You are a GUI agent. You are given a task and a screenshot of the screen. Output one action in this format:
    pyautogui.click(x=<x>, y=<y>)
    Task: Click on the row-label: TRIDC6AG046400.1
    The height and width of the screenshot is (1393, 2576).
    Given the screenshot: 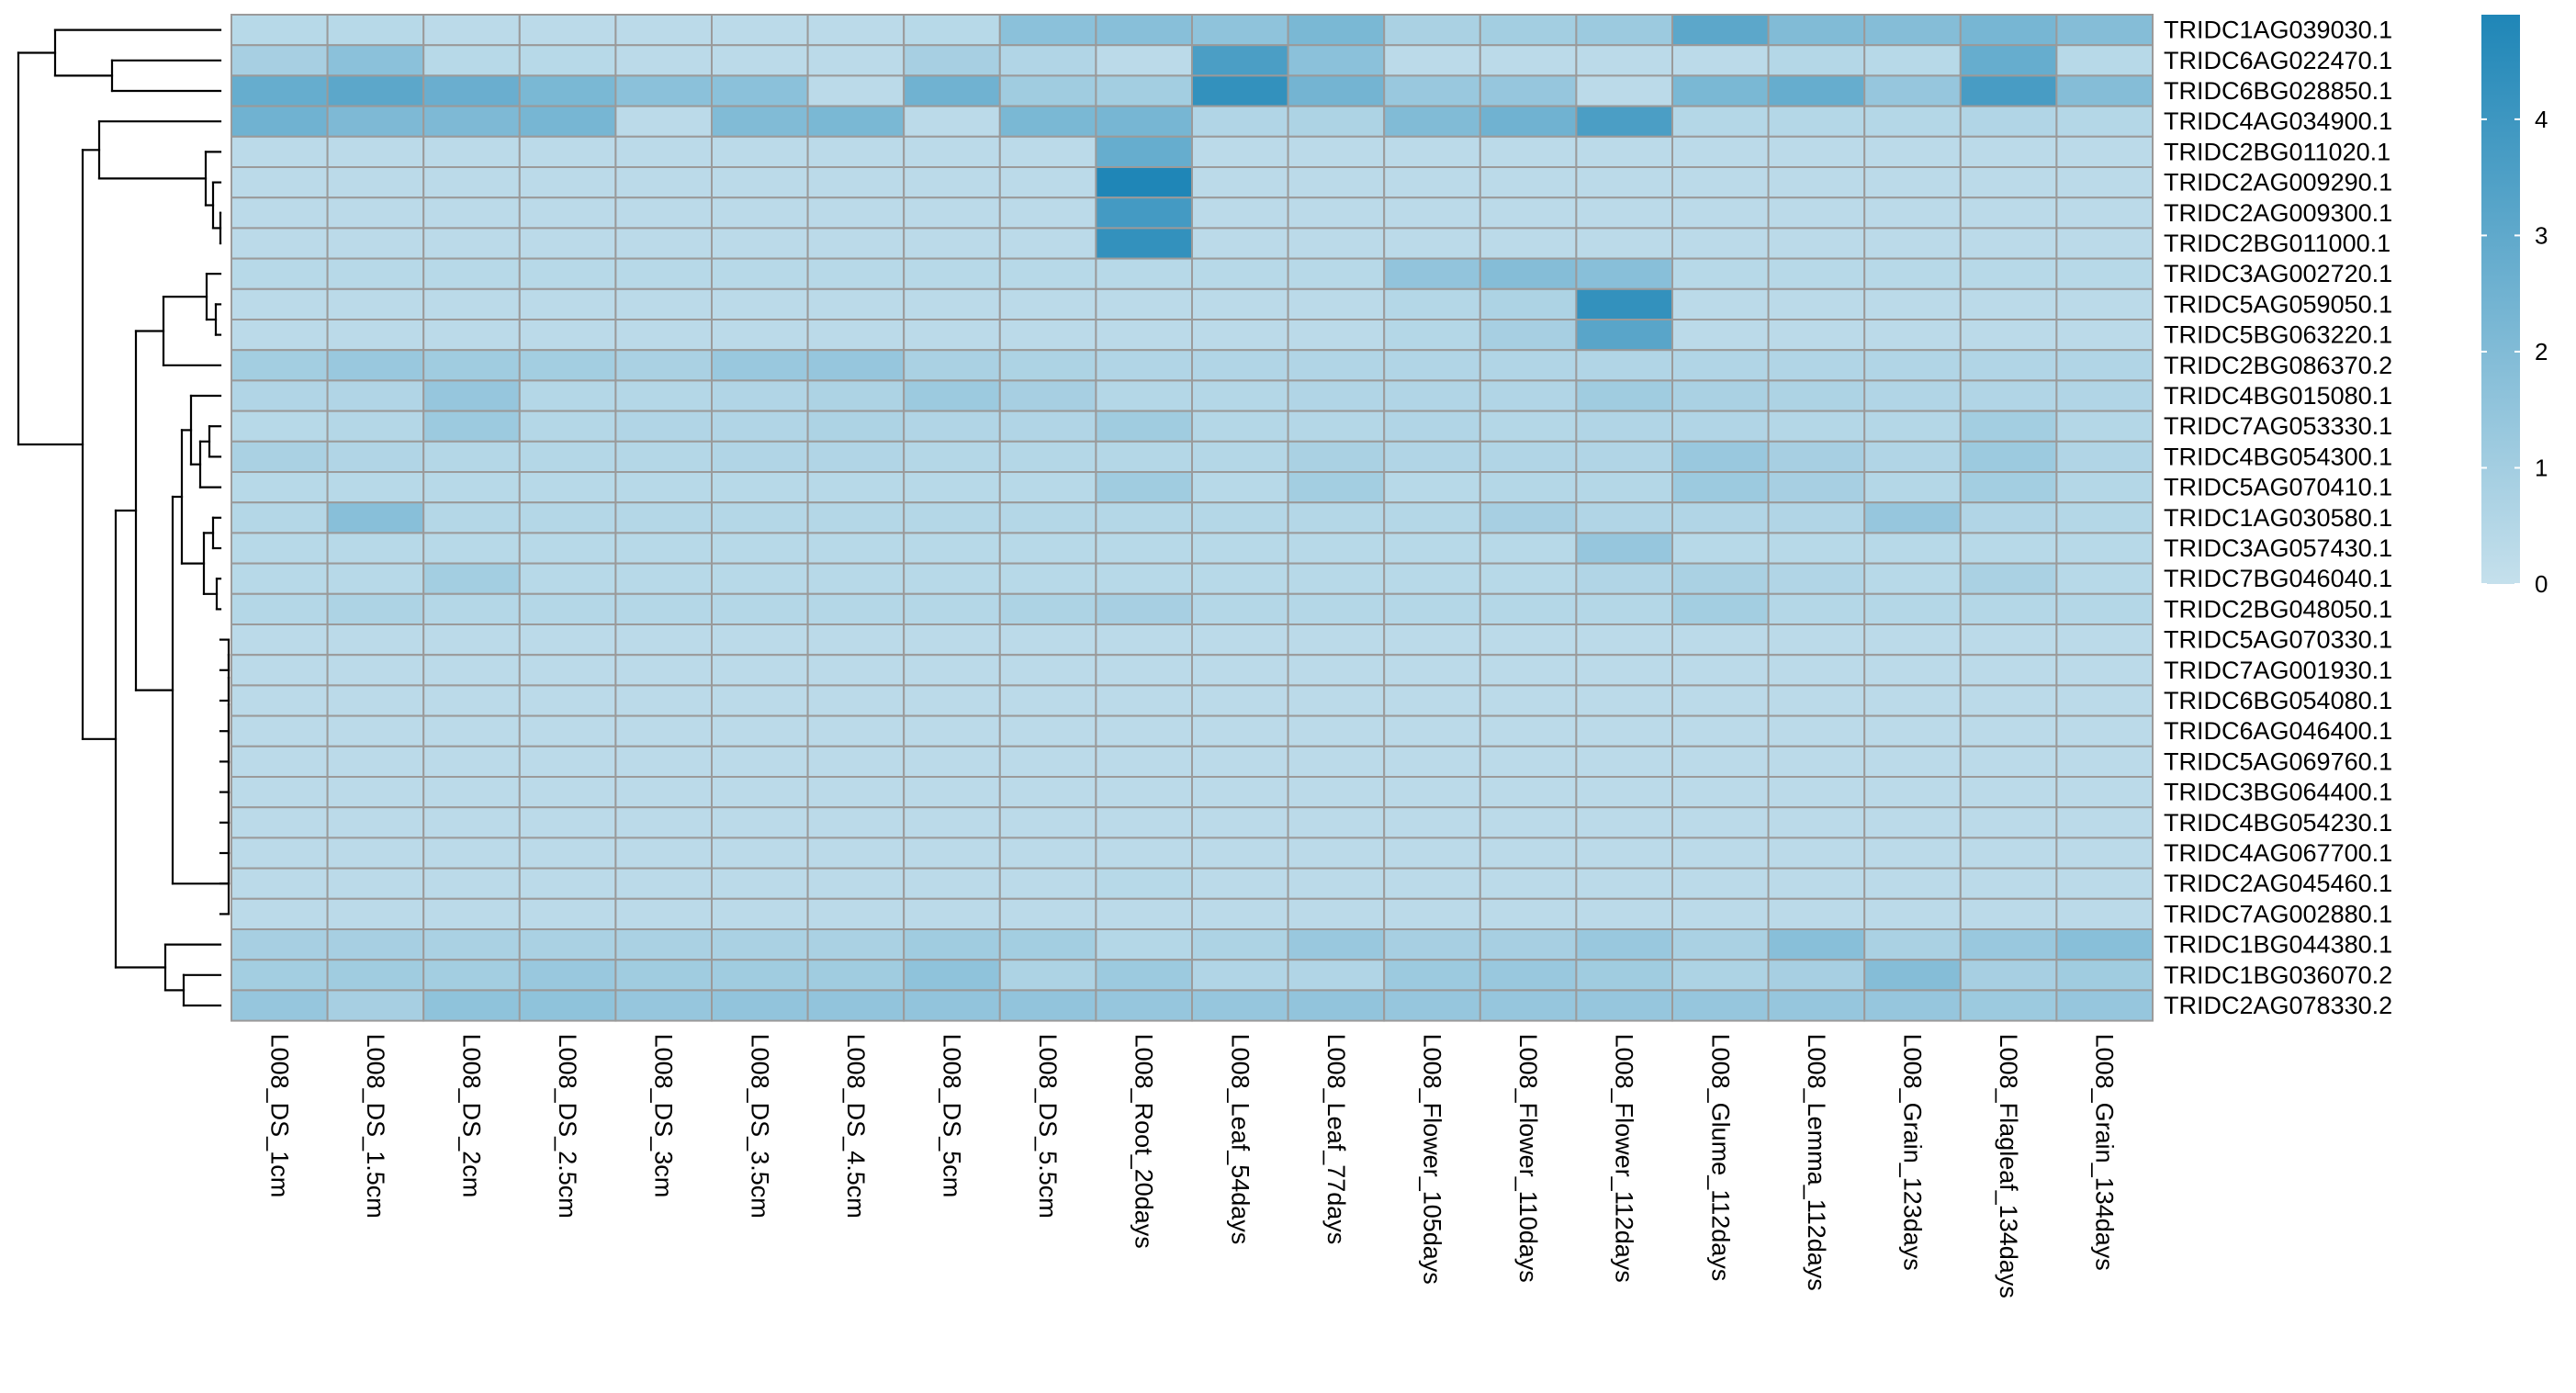 What is the action you would take?
    pyautogui.click(x=2278, y=731)
    